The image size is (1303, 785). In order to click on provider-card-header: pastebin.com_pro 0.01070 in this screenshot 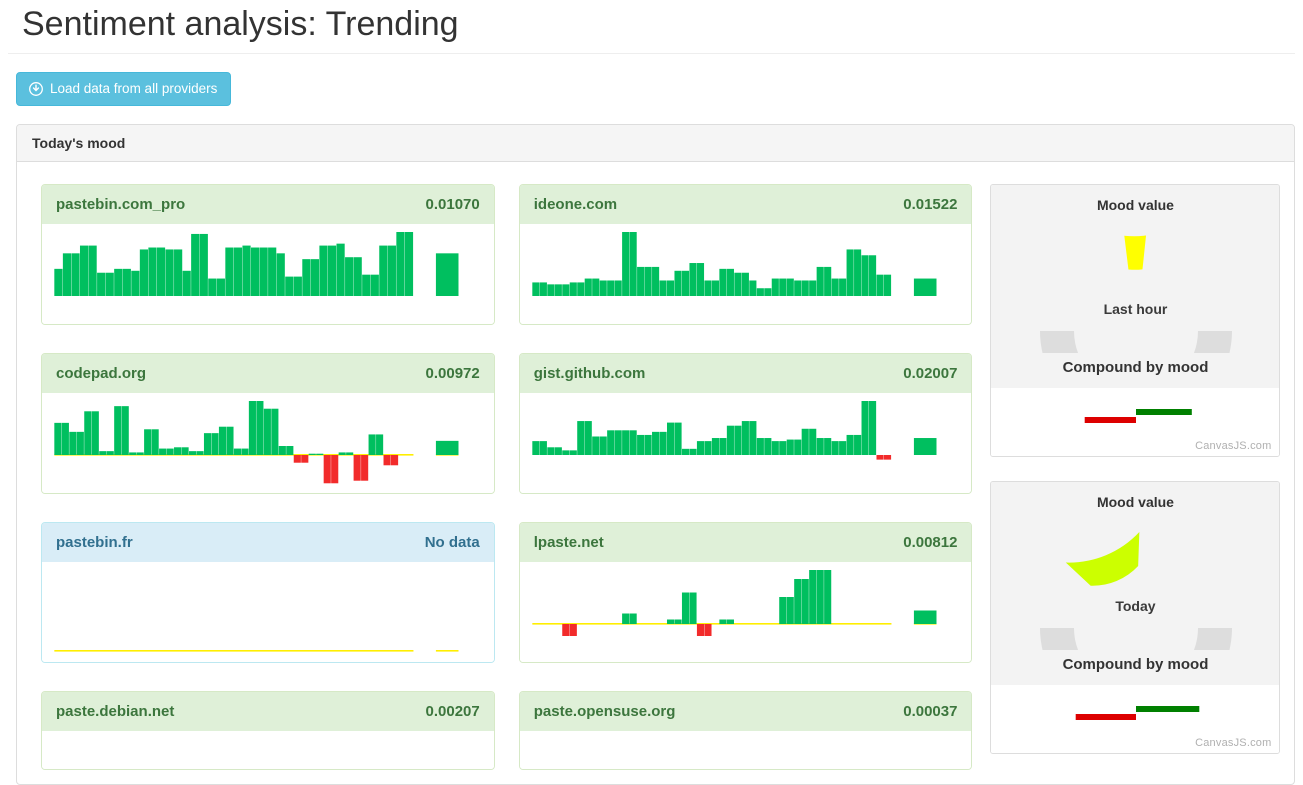, I will do `click(268, 204)`.